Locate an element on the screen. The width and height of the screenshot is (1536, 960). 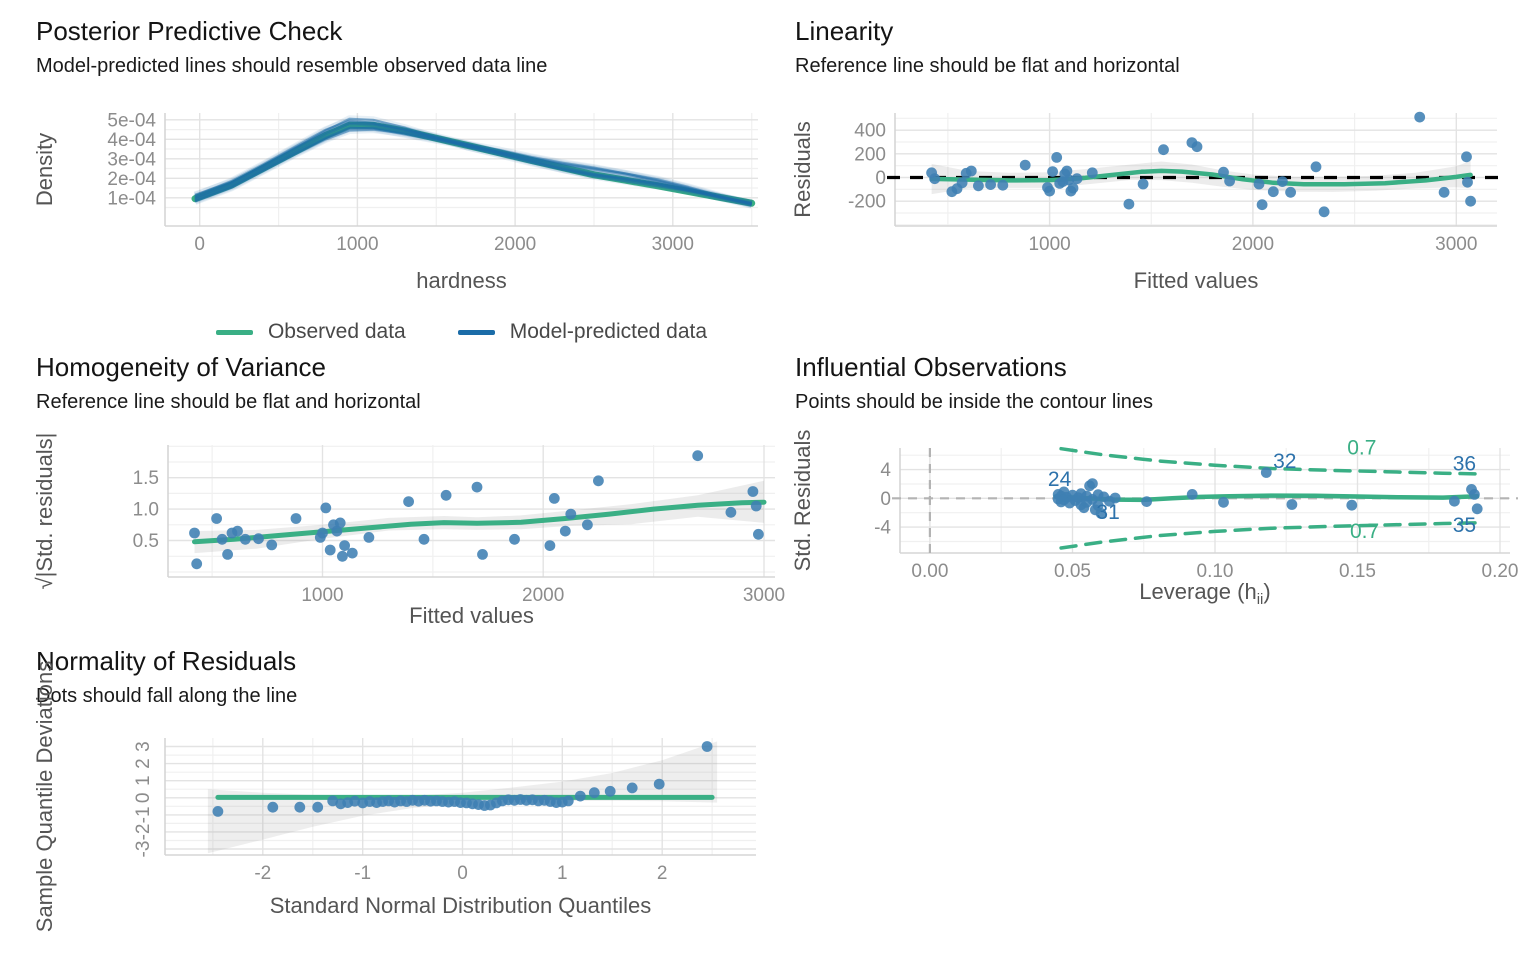
svg-text: 1.0 is located at coordinates (146, 510).